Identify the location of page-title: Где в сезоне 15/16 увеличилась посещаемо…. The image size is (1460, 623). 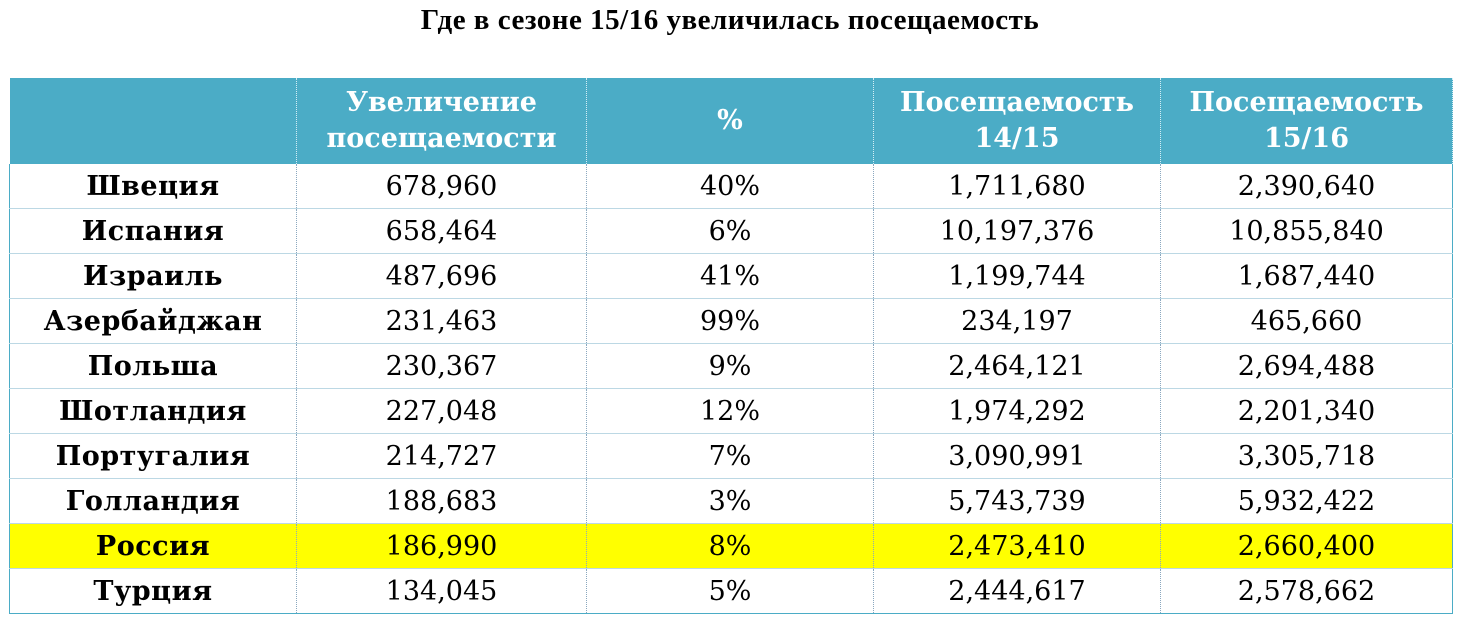
(730, 20).